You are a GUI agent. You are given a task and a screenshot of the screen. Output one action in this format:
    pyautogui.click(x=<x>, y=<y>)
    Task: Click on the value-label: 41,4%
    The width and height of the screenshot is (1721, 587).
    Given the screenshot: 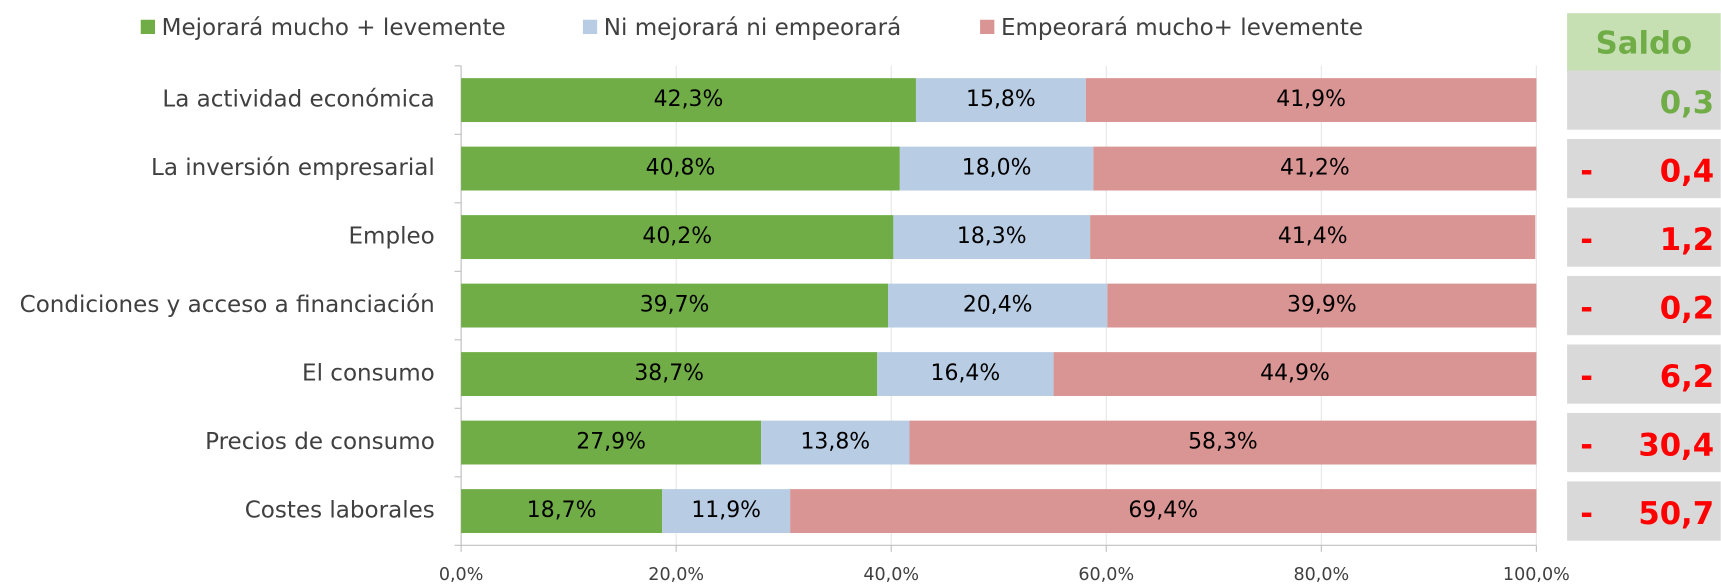 What is the action you would take?
    pyautogui.click(x=1313, y=236)
    